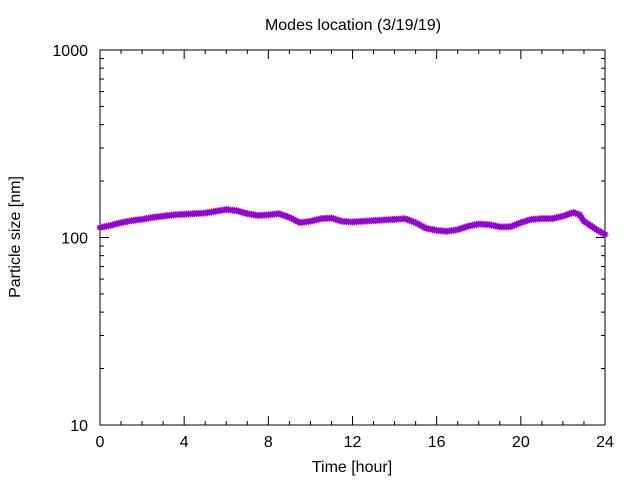 The height and width of the screenshot is (480, 640). Describe the element at coordinates (184, 442) in the screenshot. I see `x-tick-label: 4` at that location.